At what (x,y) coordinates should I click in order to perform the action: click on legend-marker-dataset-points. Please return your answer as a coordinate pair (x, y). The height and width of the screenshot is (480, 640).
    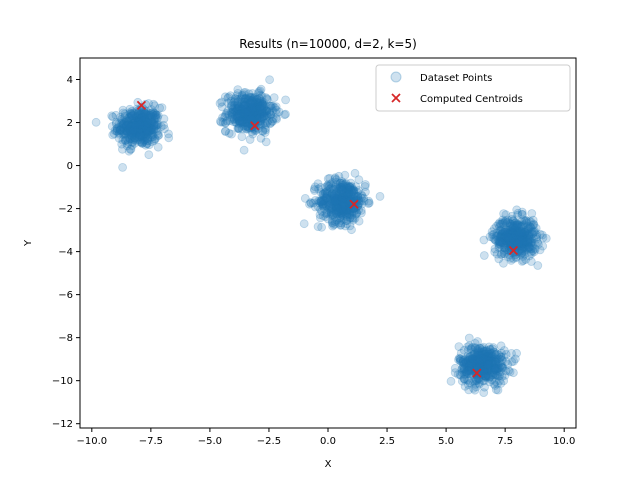
    Looking at the image, I should click on (396, 77).